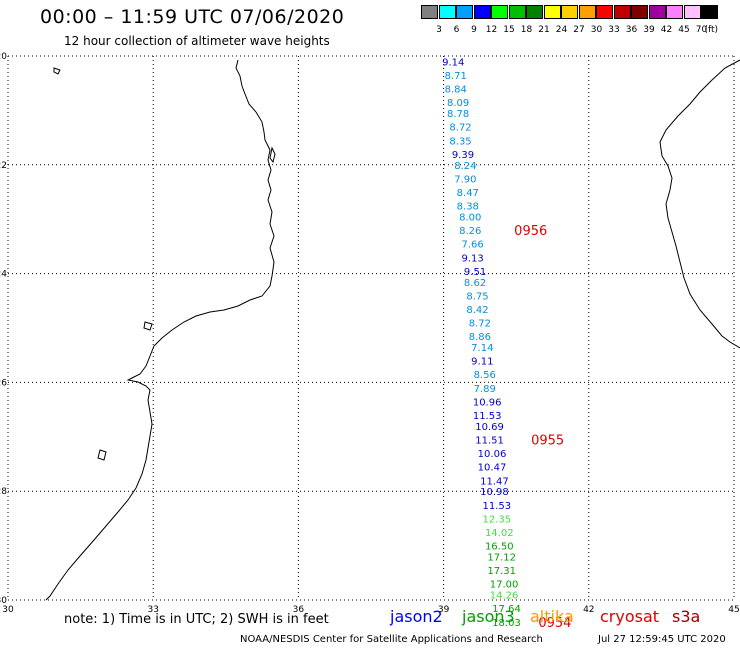 This screenshot has height=650, width=740. What do you see at coordinates (699, 204) in the screenshot?
I see `madagascar-coastline` at bounding box center [699, 204].